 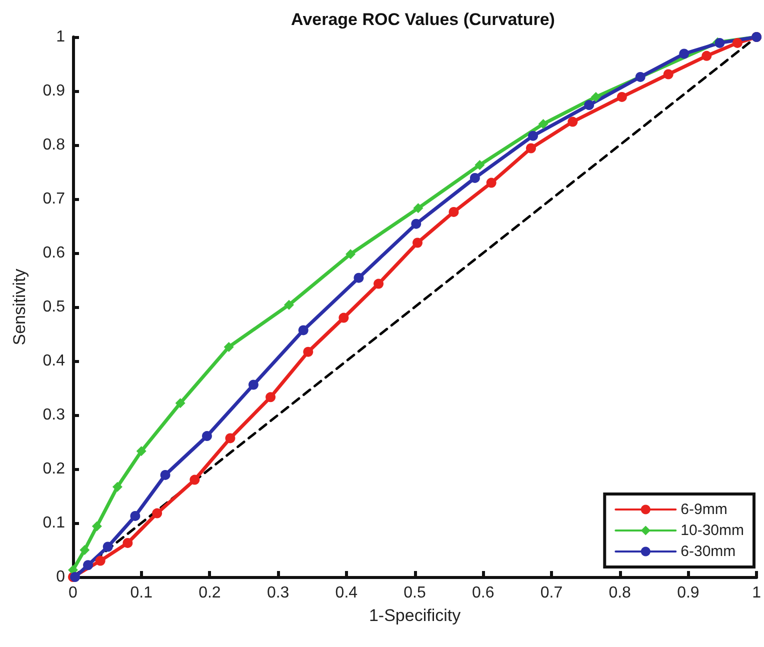 What do you see at coordinates (620, 593) in the screenshot?
I see `x-tick-label: 0.8` at bounding box center [620, 593].